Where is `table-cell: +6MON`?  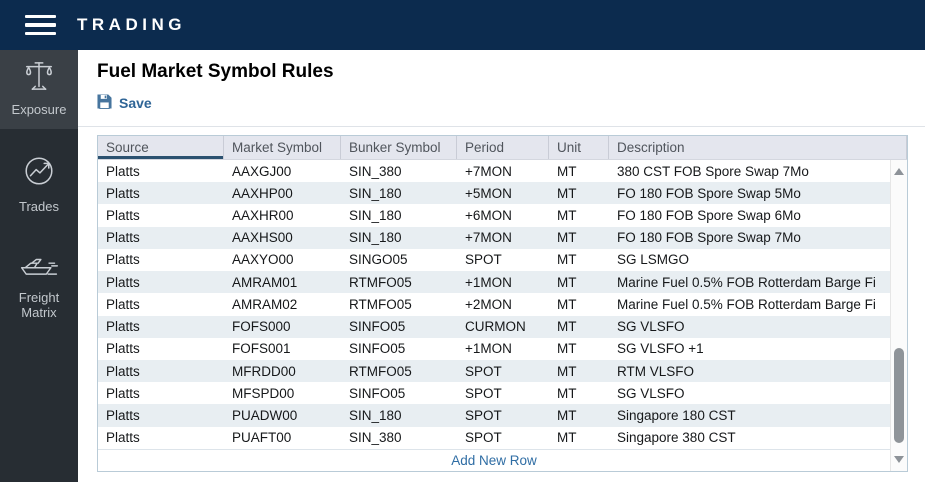
table-cell: +6MON is located at coordinates (488, 216).